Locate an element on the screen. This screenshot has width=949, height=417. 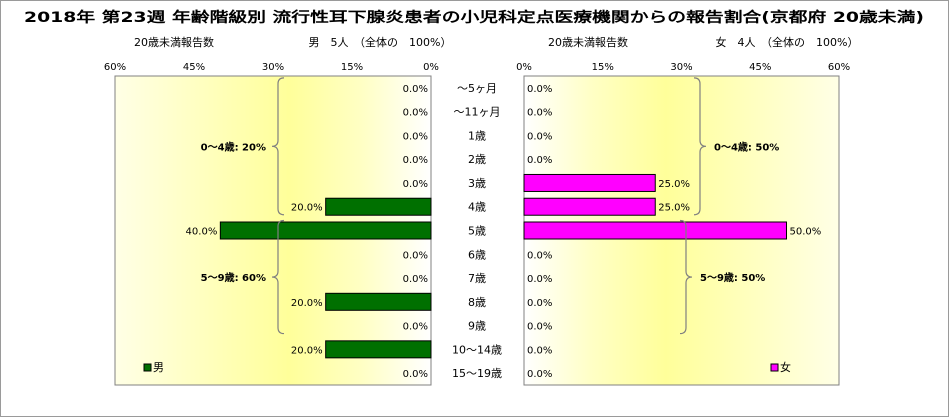
legend-label-male: 男 is located at coordinates (158, 367).